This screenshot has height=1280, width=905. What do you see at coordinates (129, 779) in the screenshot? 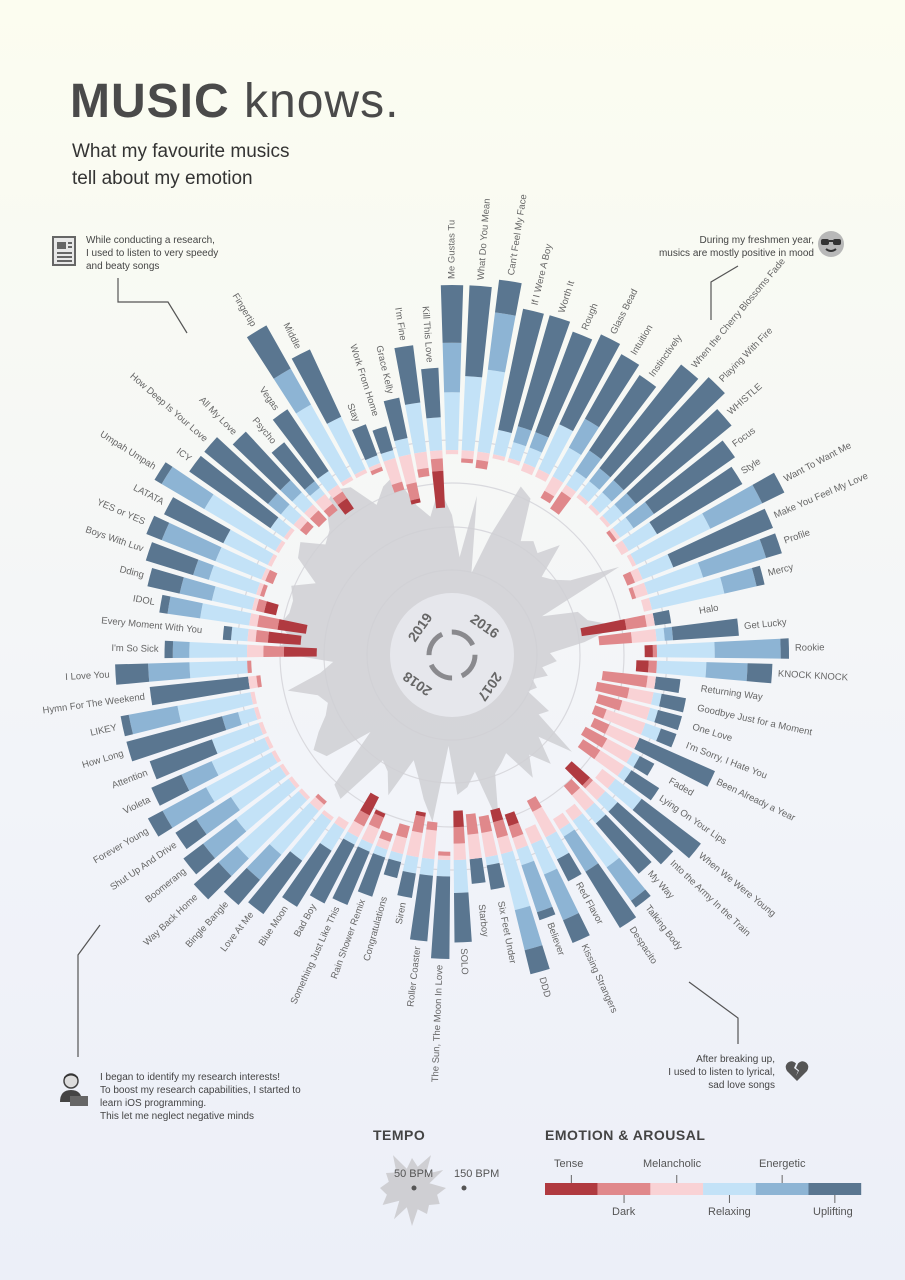
I see `song-label: Attention` at bounding box center [129, 779].